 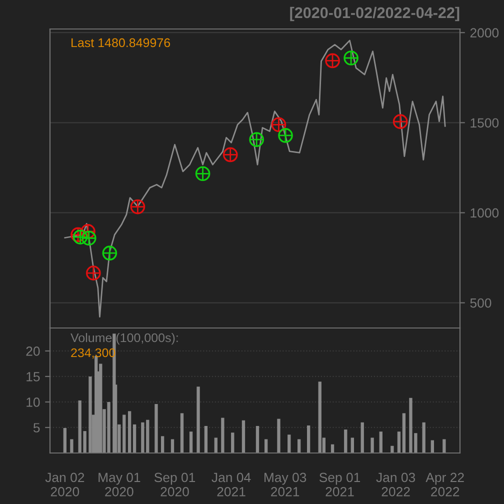 What do you see at coordinates (396, 484) in the screenshot?
I see `x-tick-label: Jan 03 2022` at bounding box center [396, 484].